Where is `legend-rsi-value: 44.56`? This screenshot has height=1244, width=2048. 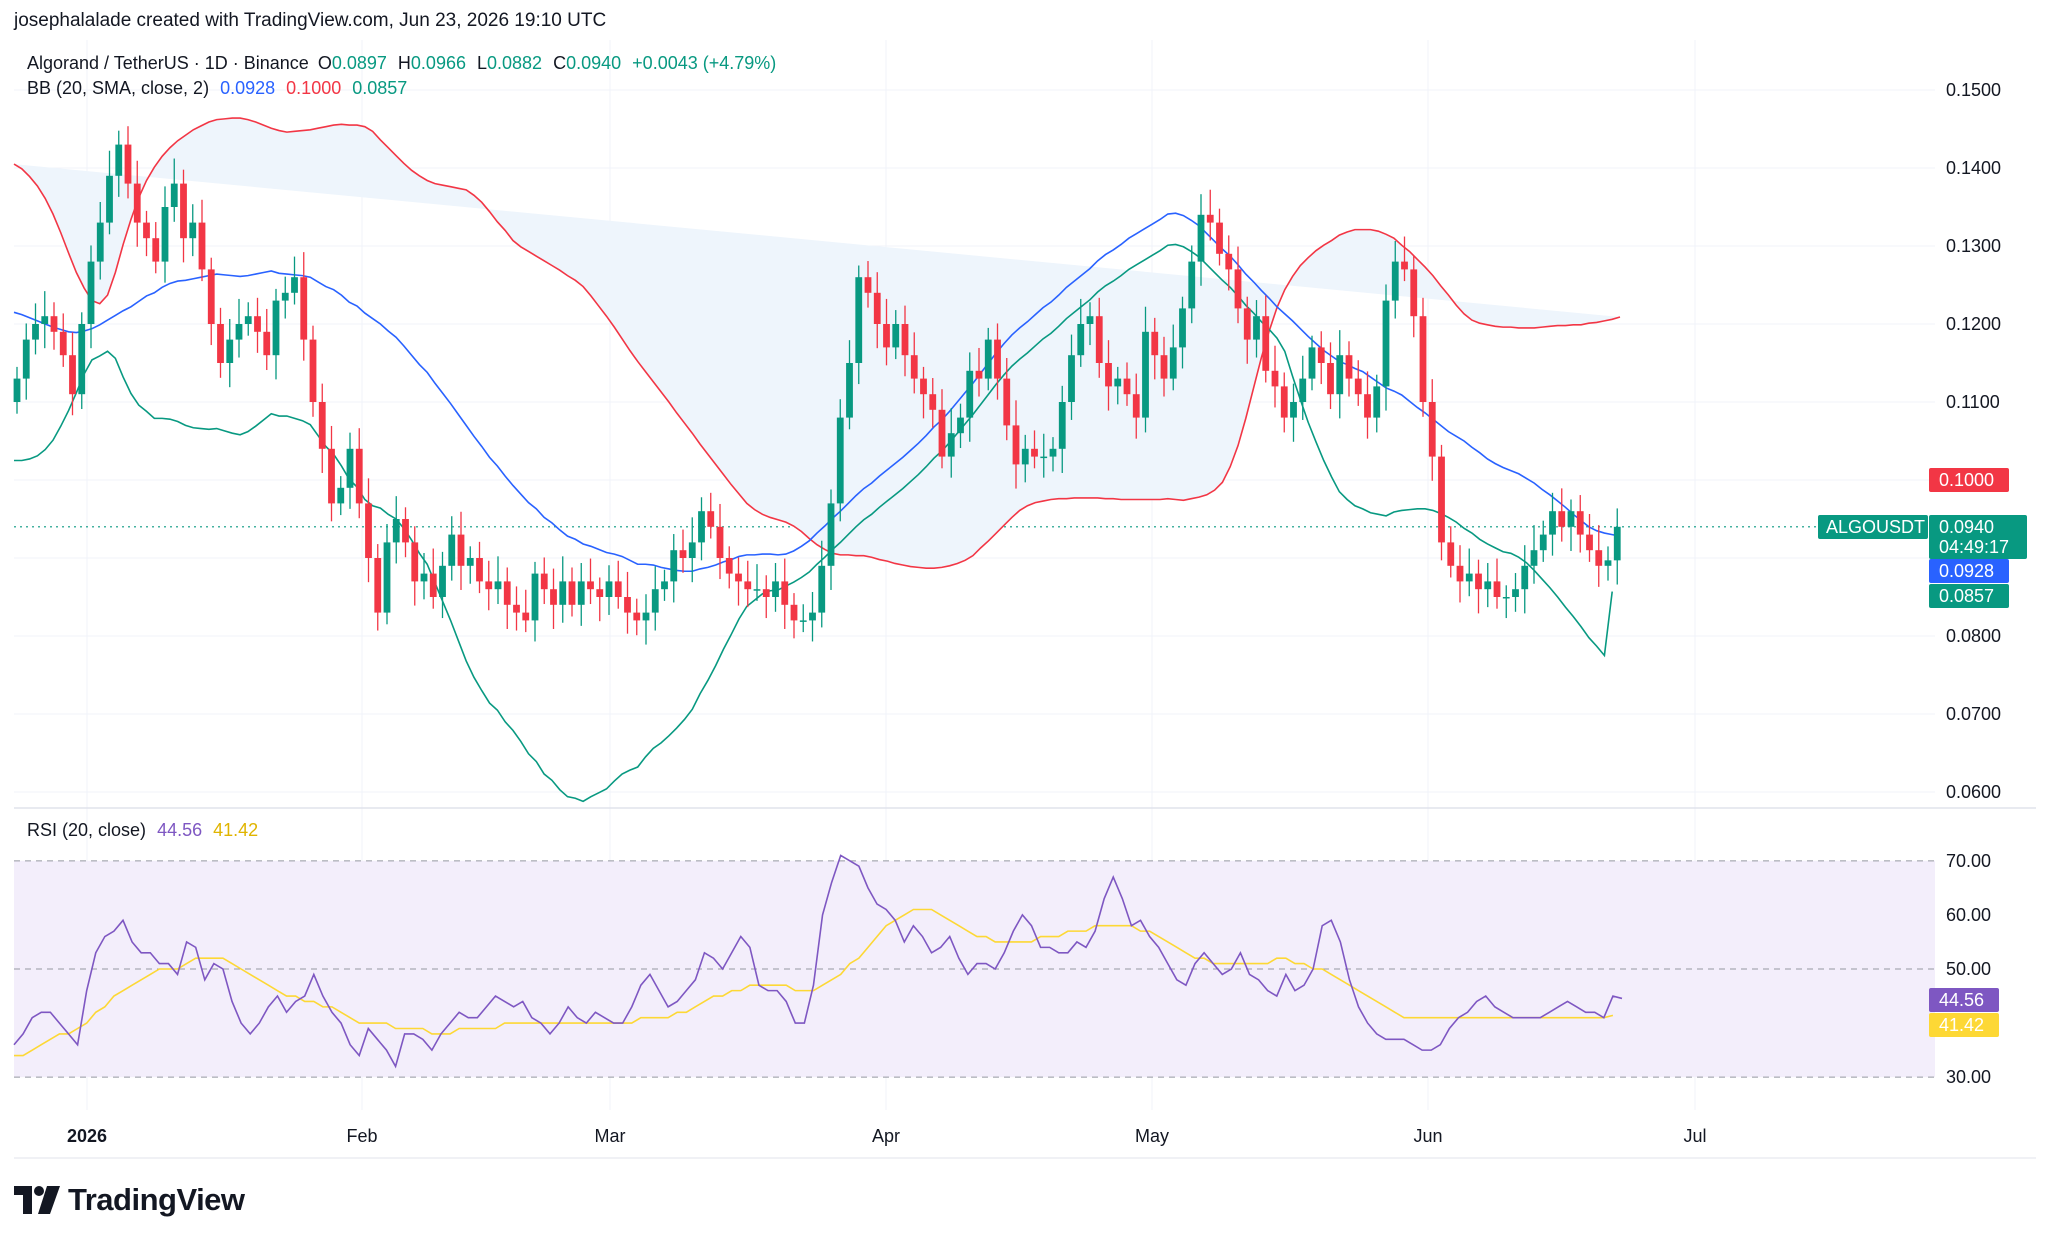
legend-rsi-value: 44.56 is located at coordinates (180, 830).